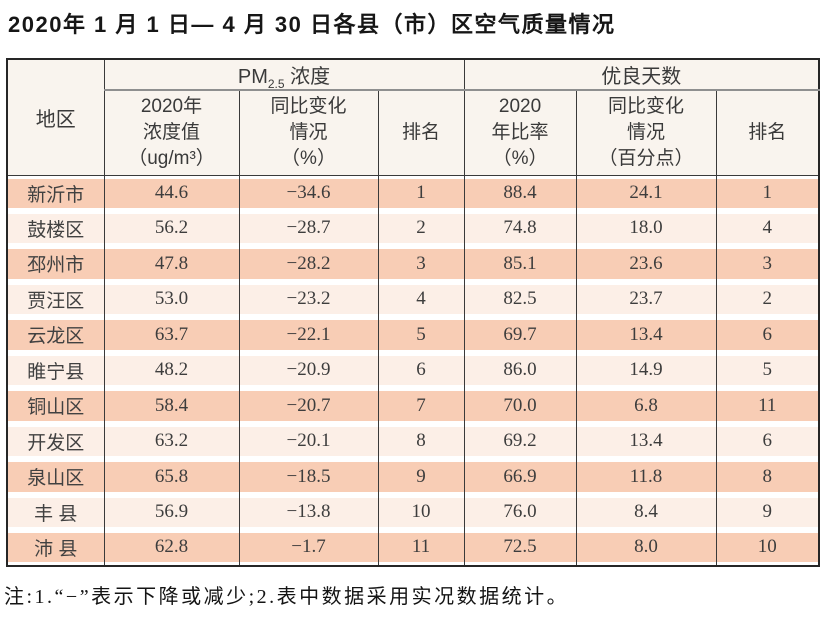 This screenshot has height=620, width=825. I want to click on cell-good-rank: 2, so click(767, 299).